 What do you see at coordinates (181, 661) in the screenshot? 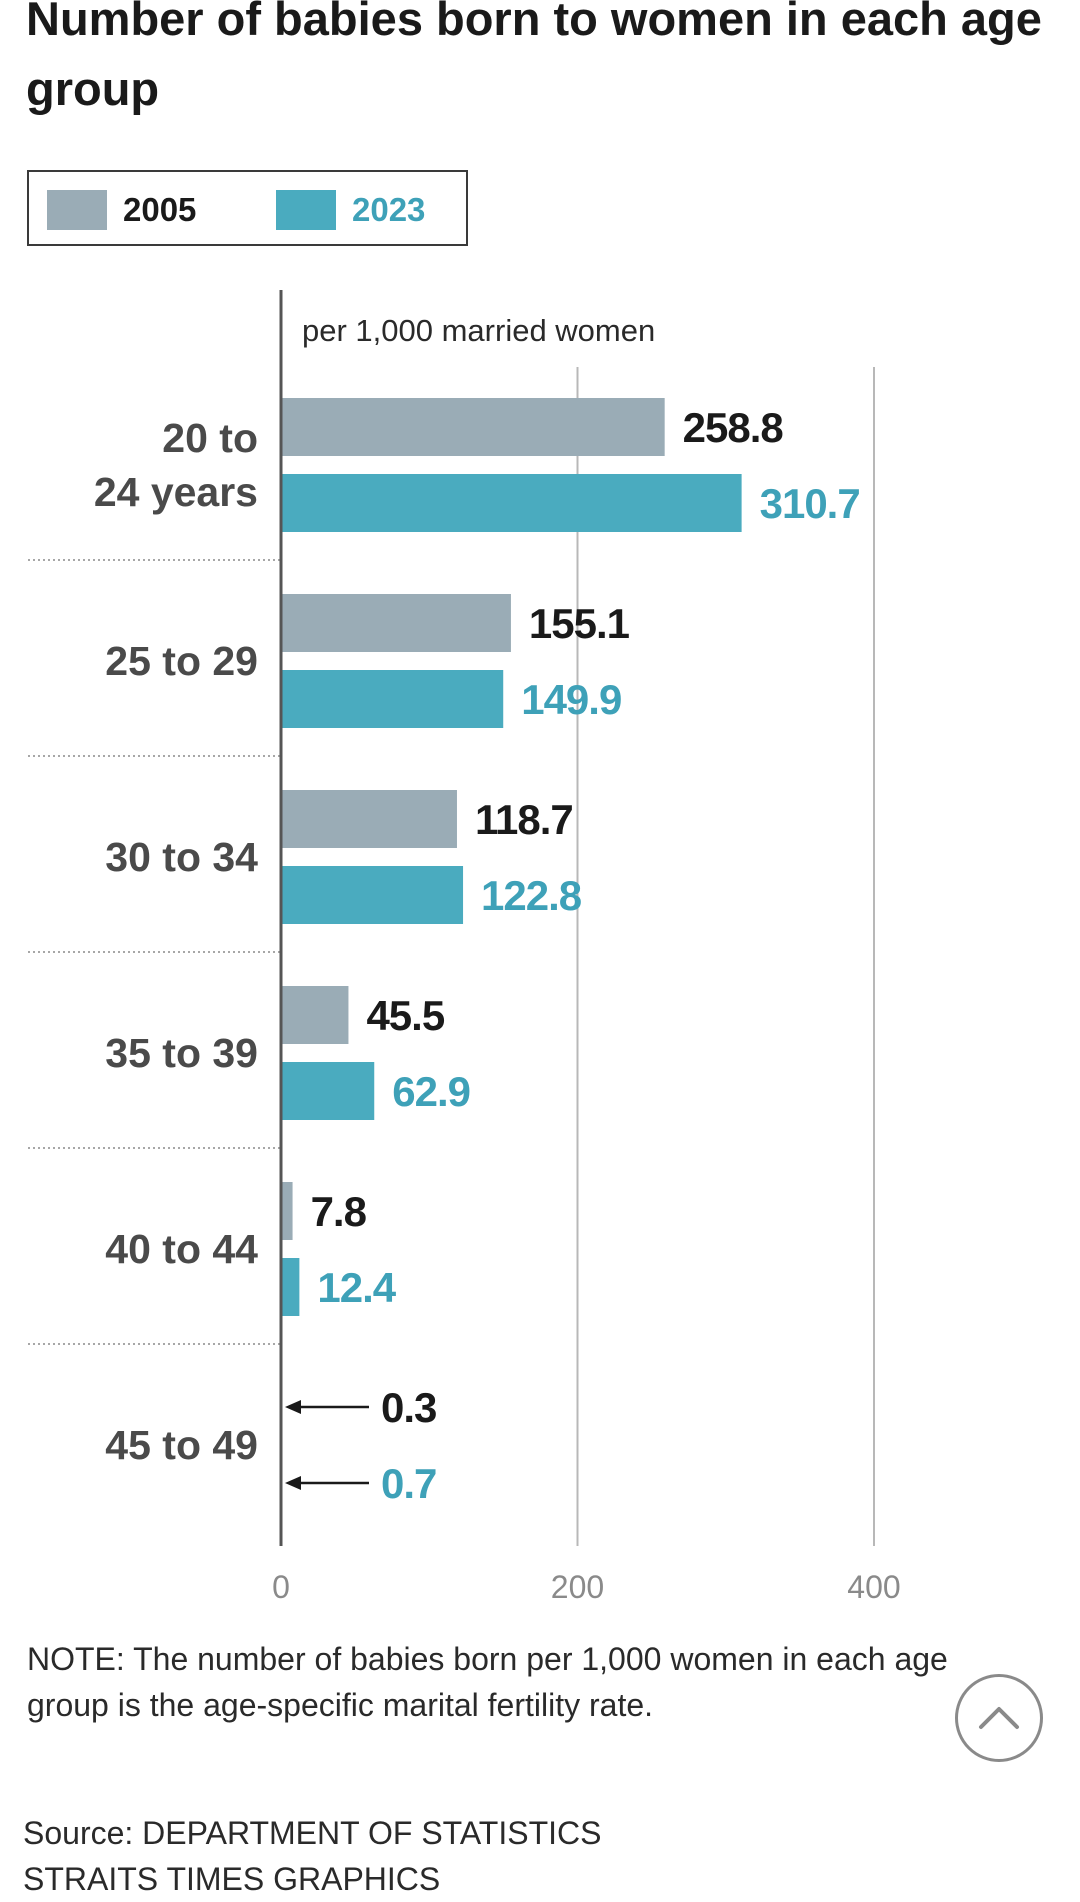
I see `category-label-2: 25 to 29` at bounding box center [181, 661].